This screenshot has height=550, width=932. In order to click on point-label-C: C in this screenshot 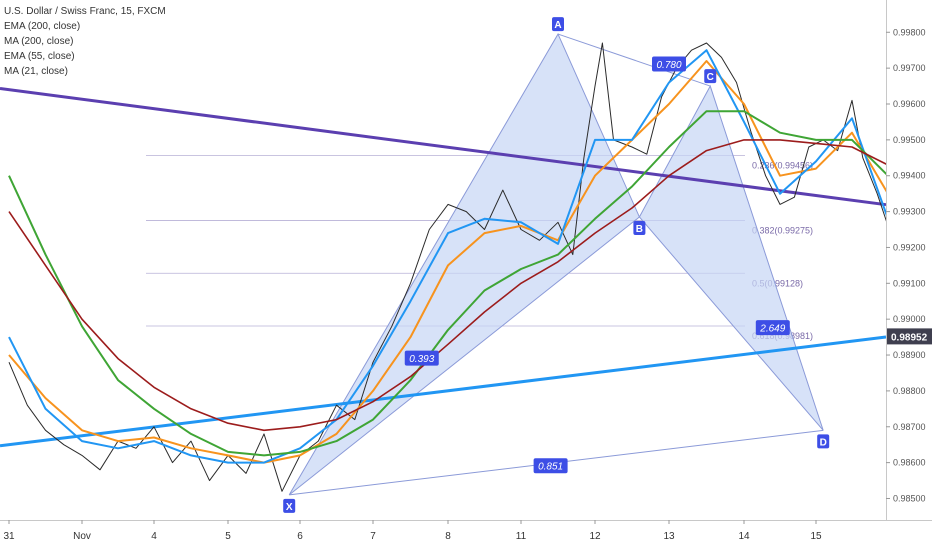, I will do `click(710, 77)`.